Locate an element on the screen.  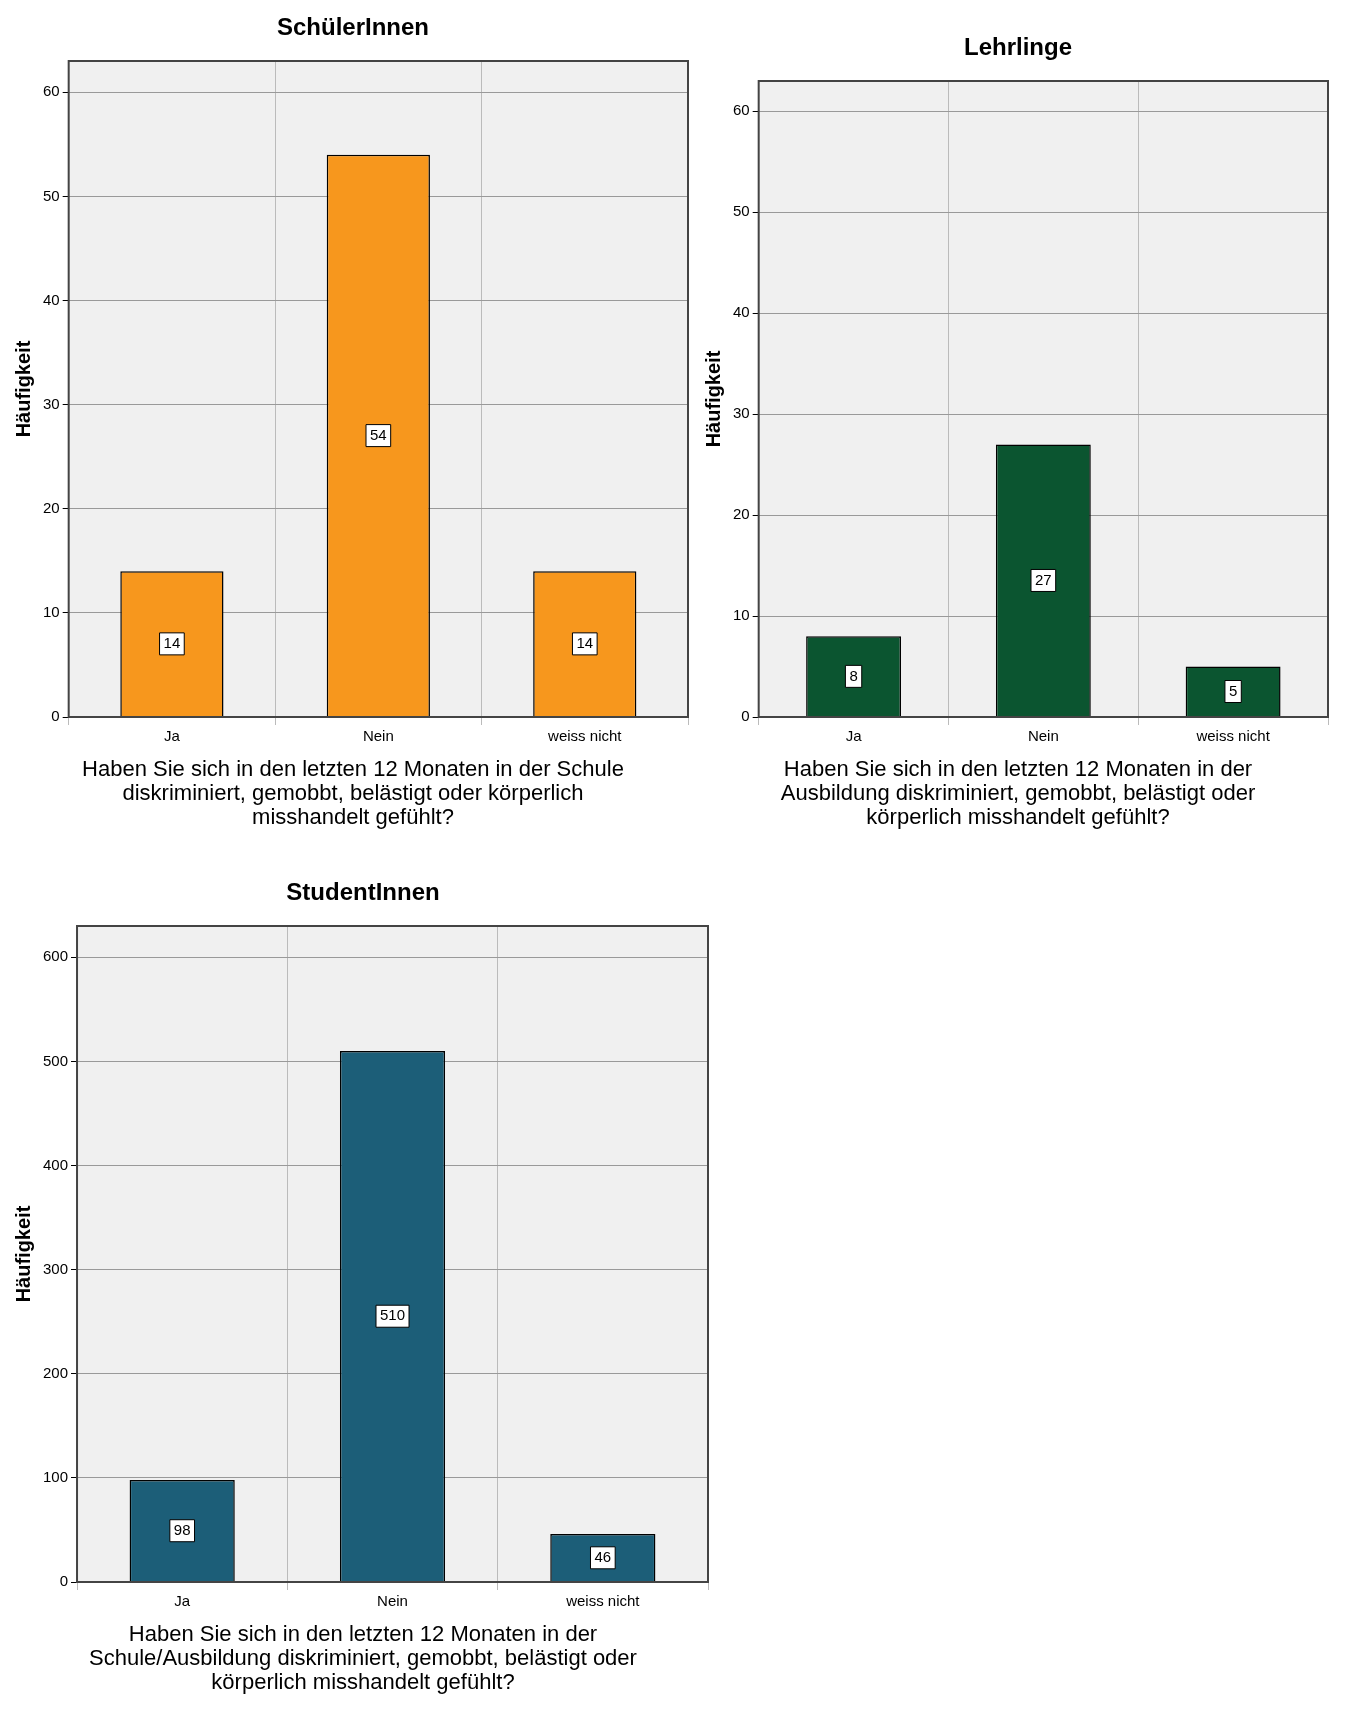
chart-title: SchülerInnen is located at coordinates (353, 27).